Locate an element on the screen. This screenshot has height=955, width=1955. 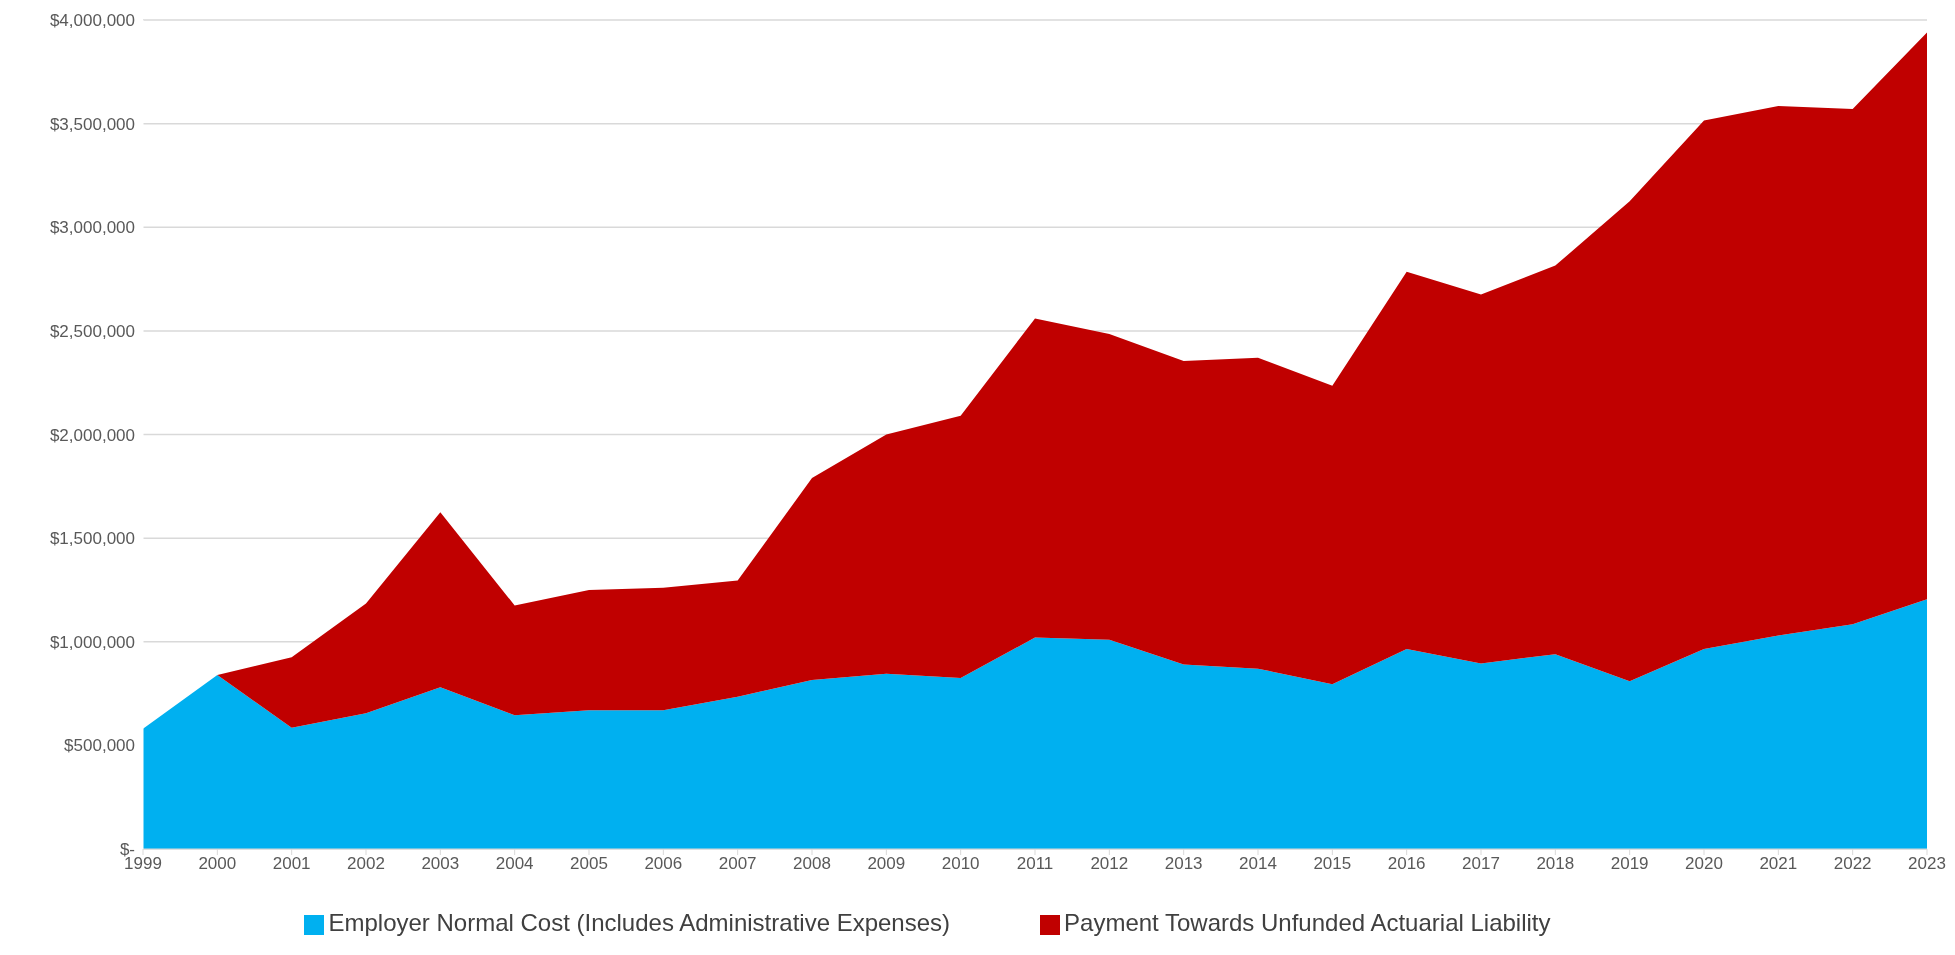
x-tick-label: 2014 is located at coordinates (1258, 864).